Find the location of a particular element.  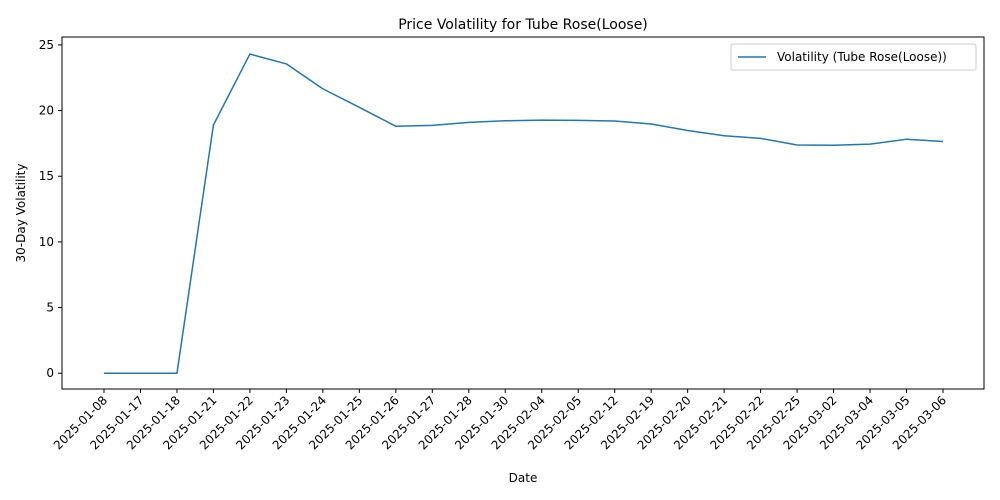

y-tick-label: 20 is located at coordinates (46, 111).